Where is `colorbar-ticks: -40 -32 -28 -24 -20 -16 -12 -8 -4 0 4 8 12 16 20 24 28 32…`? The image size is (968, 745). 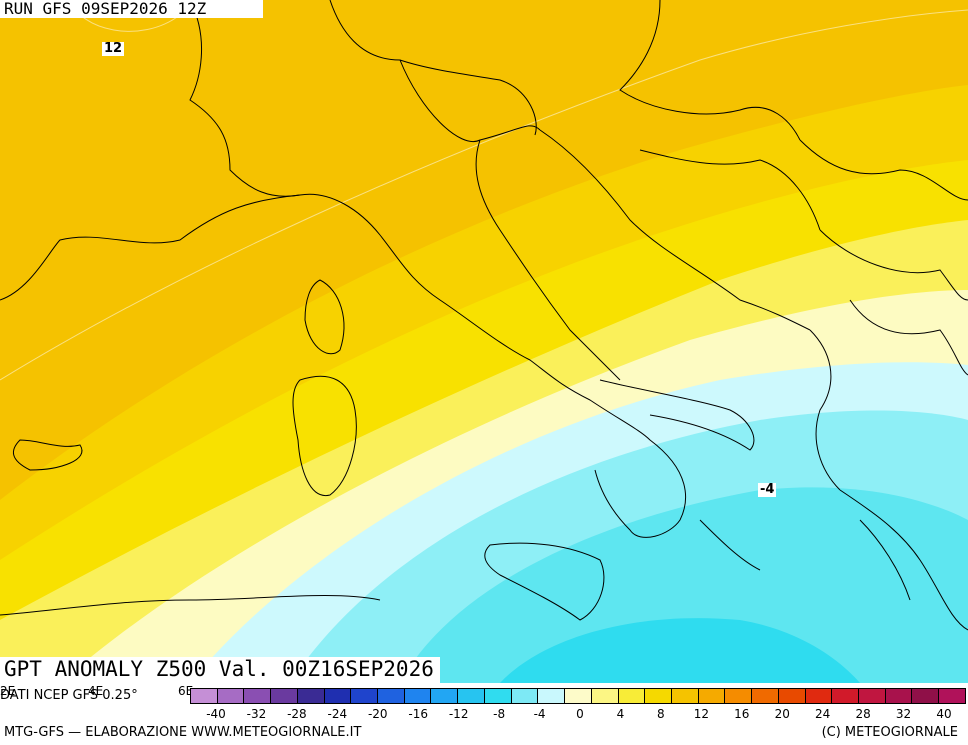 colorbar-ticks: -40 -32 -28 -24 -20 -16 -12 -8 -4 0 4 8 12 16 20 24 28 32… is located at coordinates (578, 715).